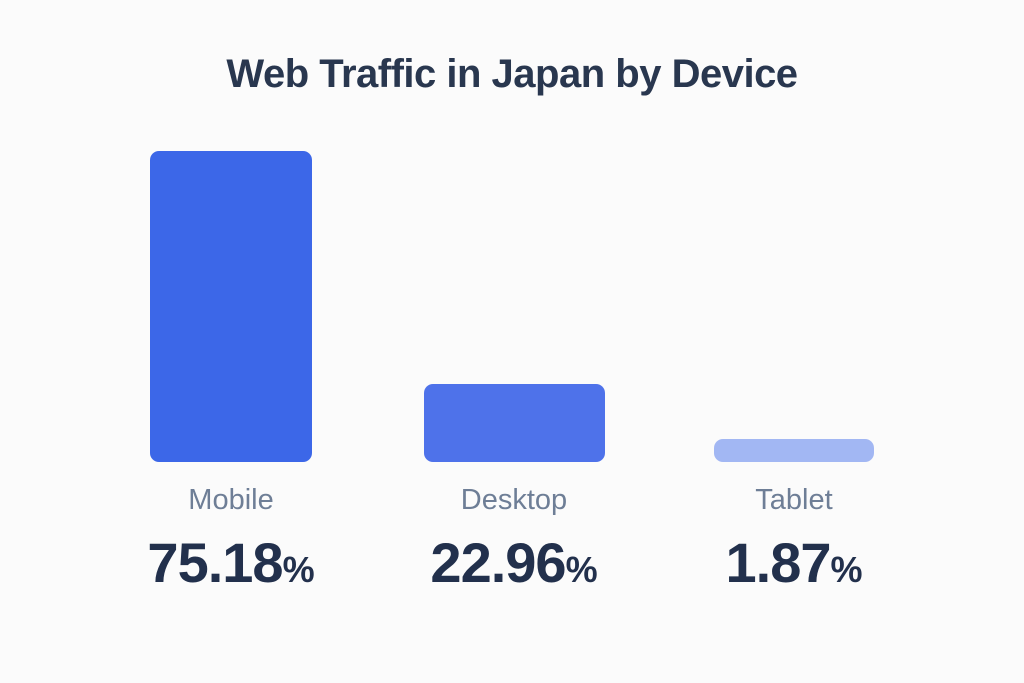 This screenshot has width=1024, height=683. I want to click on value-tablet: 1.87%, so click(794, 566).